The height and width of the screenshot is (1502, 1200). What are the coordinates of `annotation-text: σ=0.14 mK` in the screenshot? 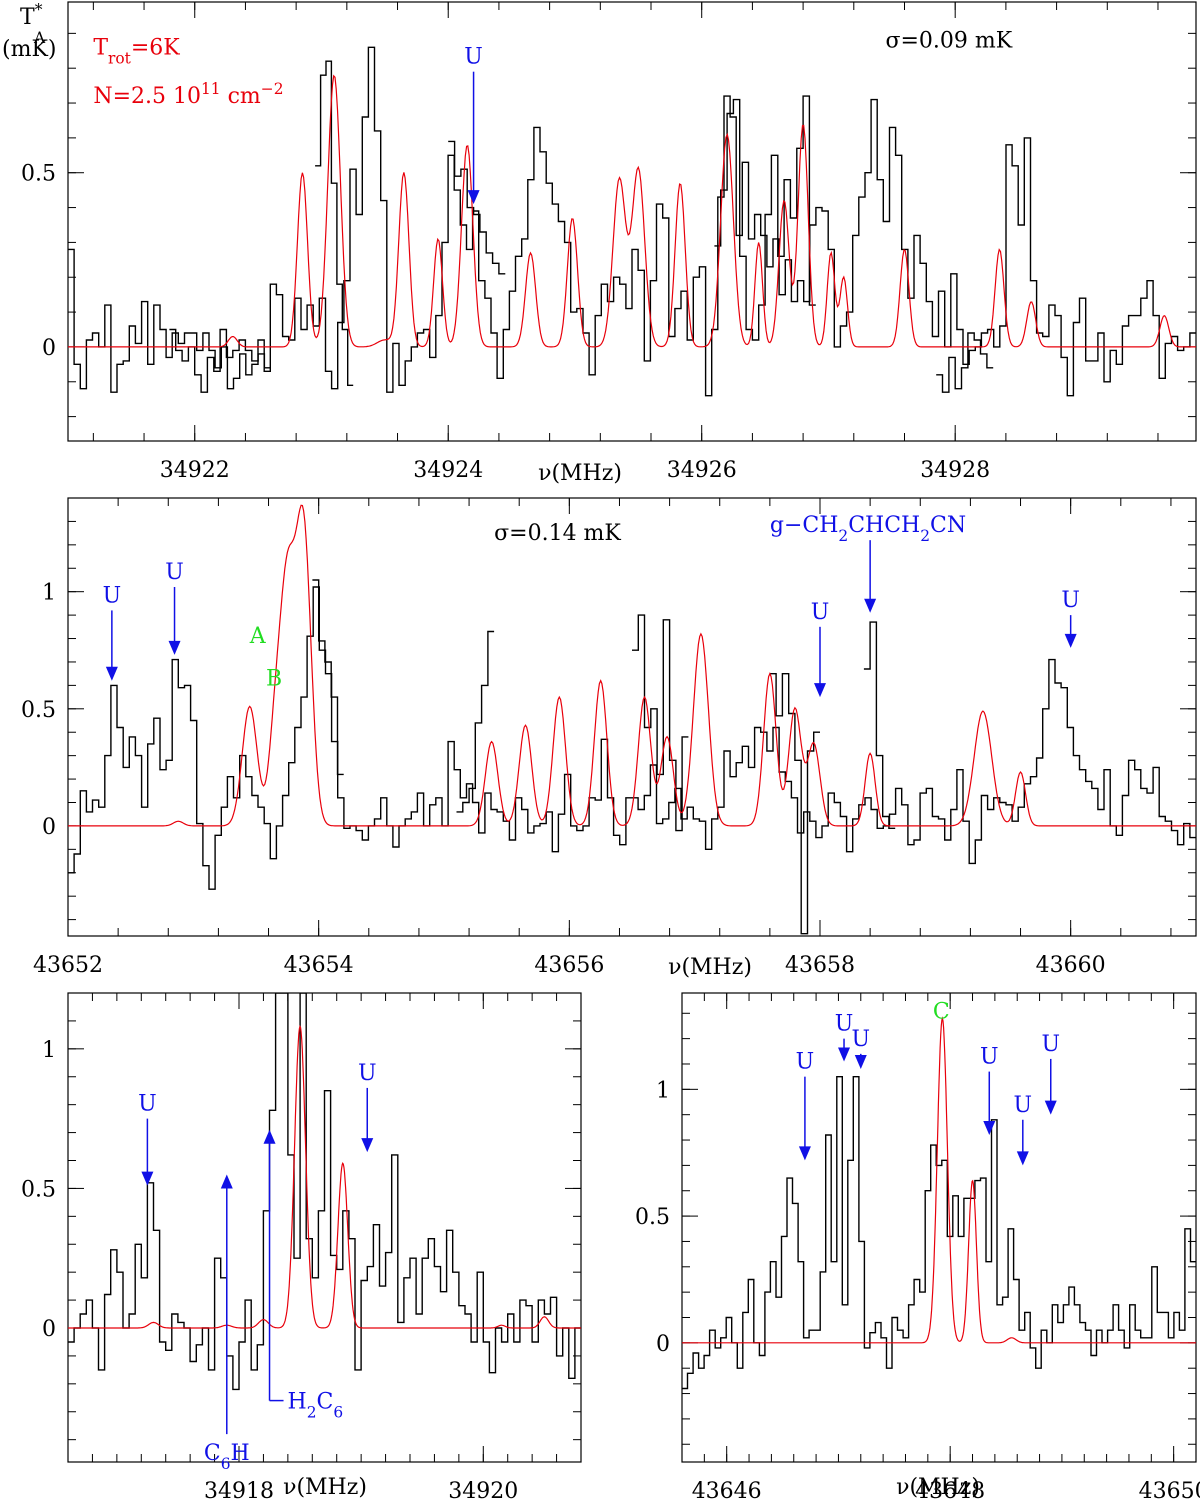 It's located at (557, 533).